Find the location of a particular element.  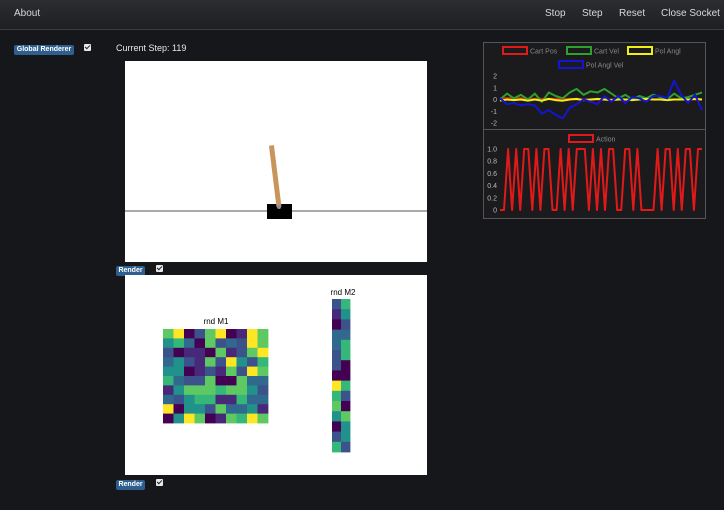

nav-step-button: Step is located at coordinates (592, 13).